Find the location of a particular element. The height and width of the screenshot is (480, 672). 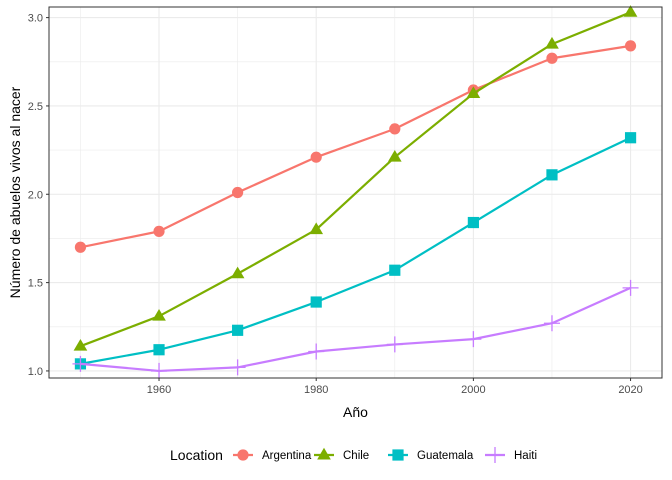

series-line-haiti is located at coordinates (356, 329).